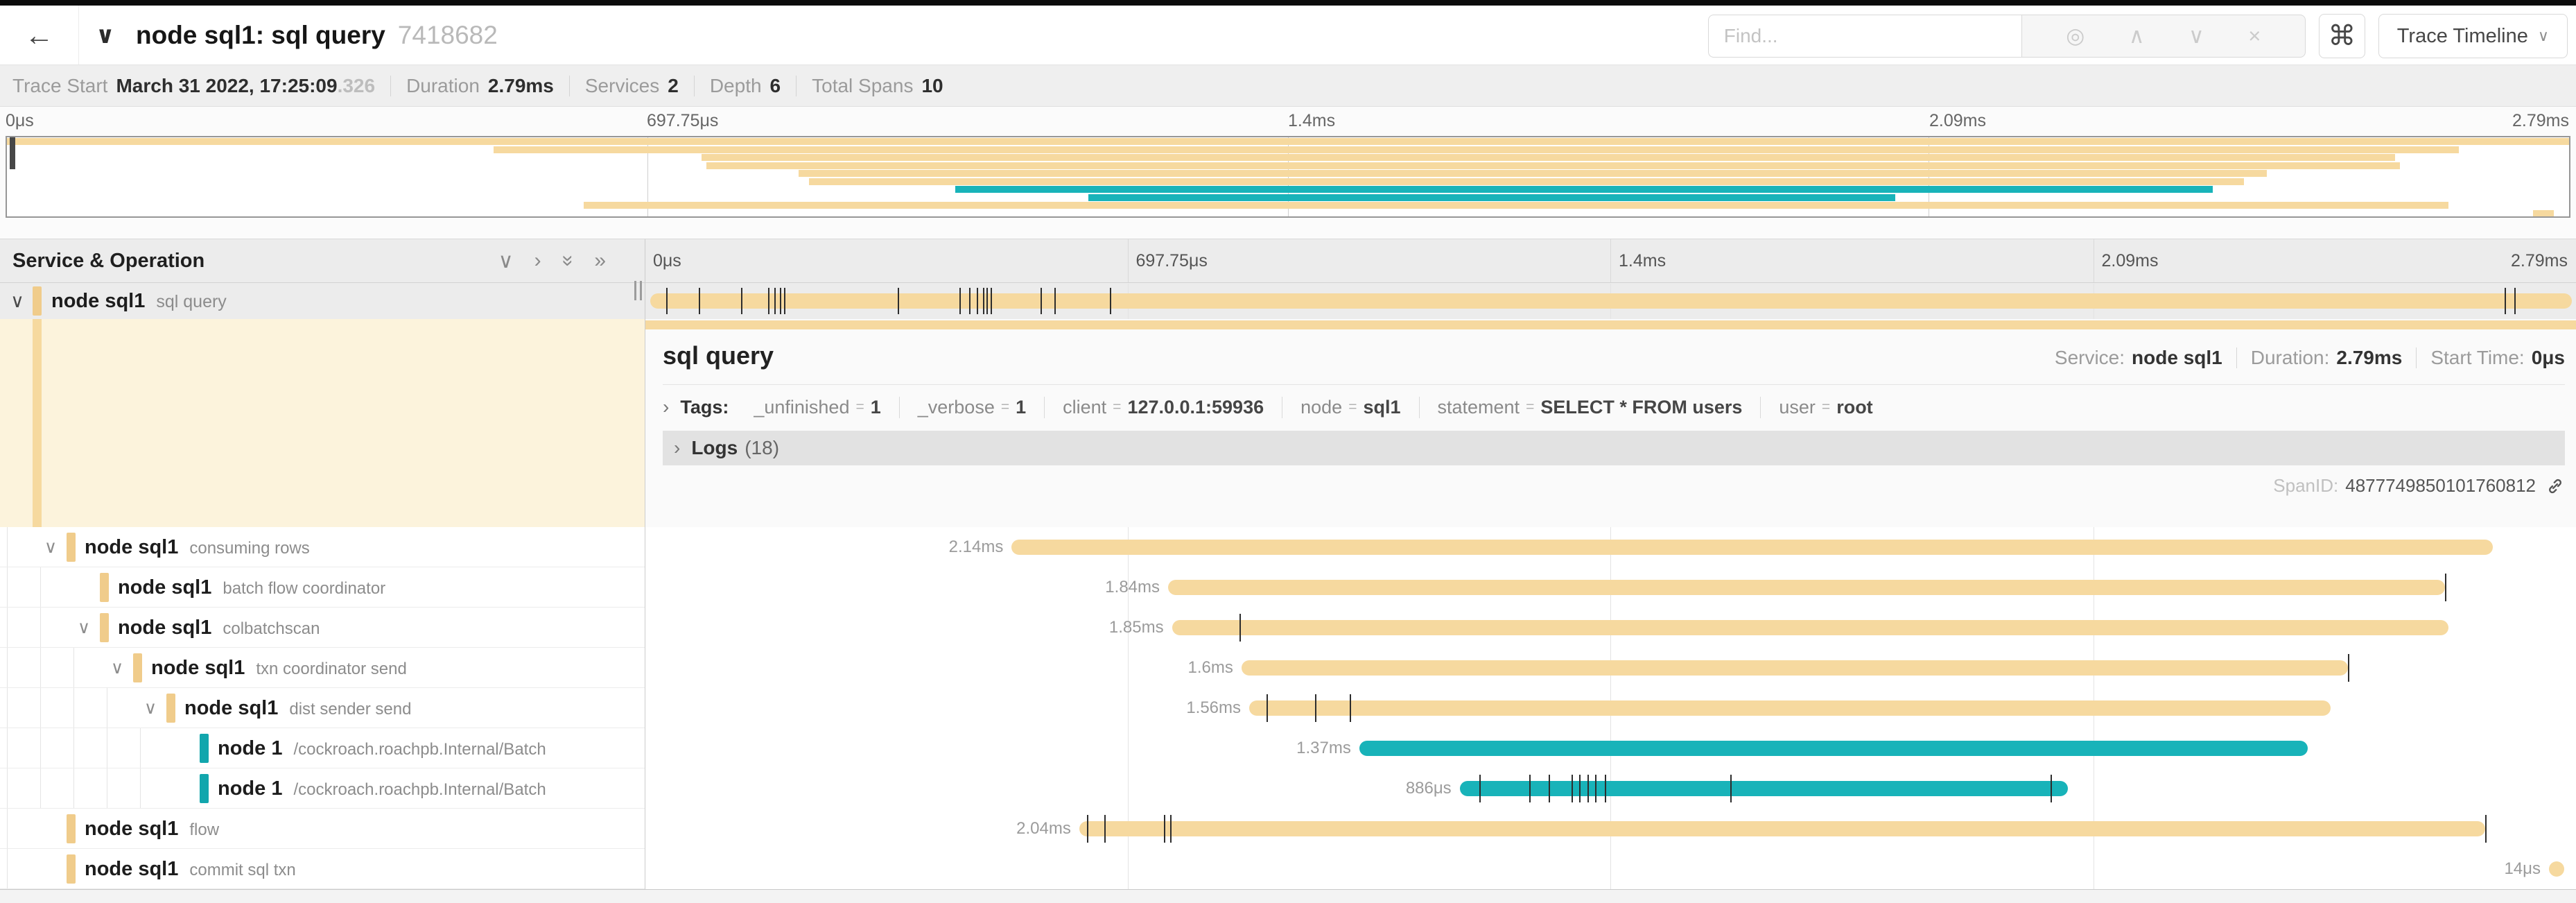 Image resolution: width=2576 pixels, height=903 pixels. I want to click on tree-cell: ∨ node sql1 colbatchscan, so click(322, 628).